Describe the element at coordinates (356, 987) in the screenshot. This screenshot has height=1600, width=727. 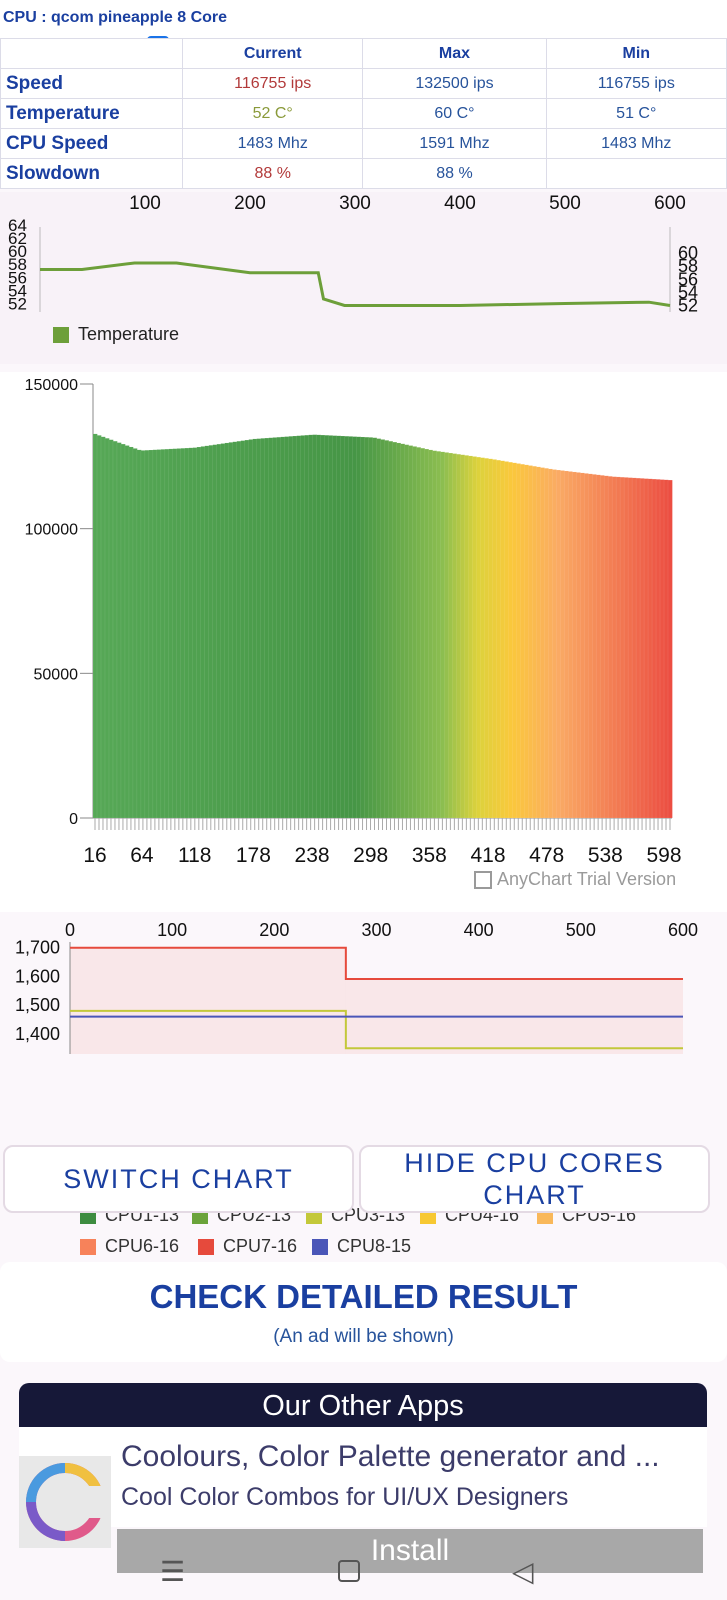
I see `cpu-cores-chart: 0 100 200 300 400 500 600 1,700 1,600 1,500 1,400` at that location.